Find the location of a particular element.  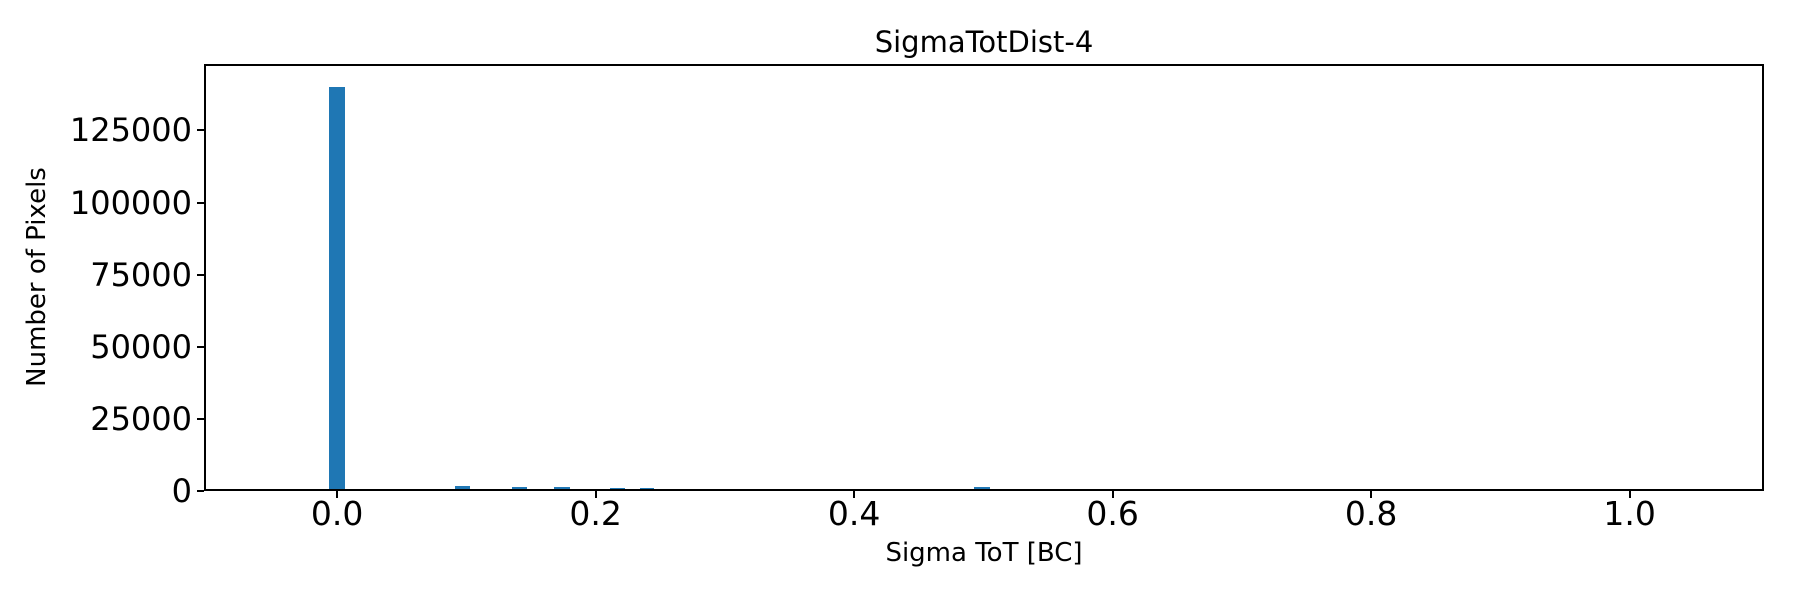

x-tick-label: 0.4 is located at coordinates (854, 513).